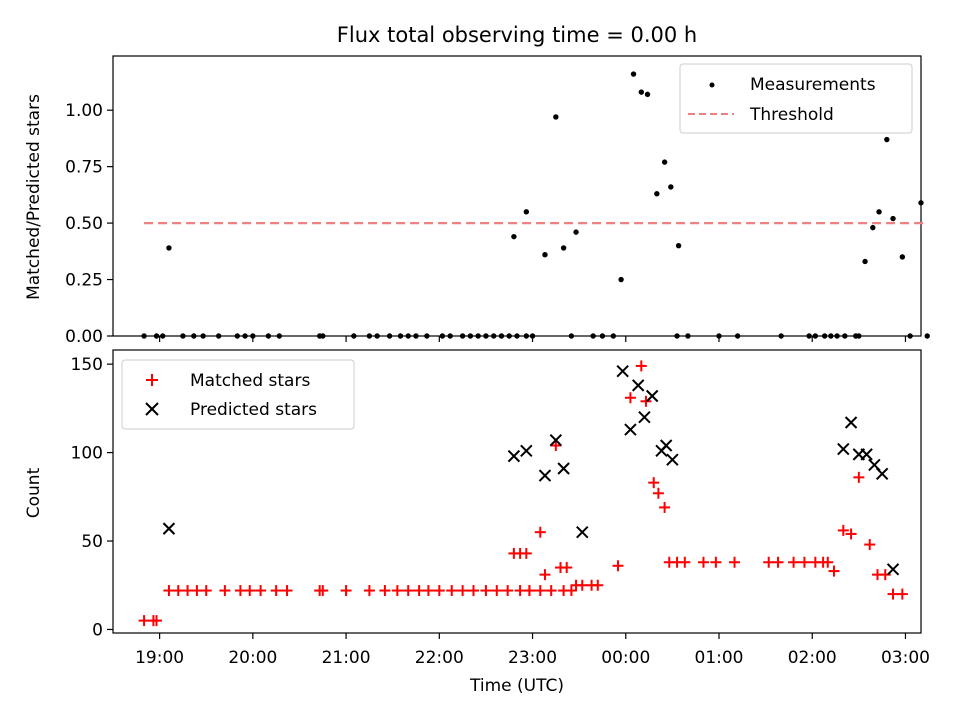 Image resolution: width=960 pixels, height=720 pixels. What do you see at coordinates (152, 409) in the screenshot?
I see `legend-marker-predicted` at bounding box center [152, 409].